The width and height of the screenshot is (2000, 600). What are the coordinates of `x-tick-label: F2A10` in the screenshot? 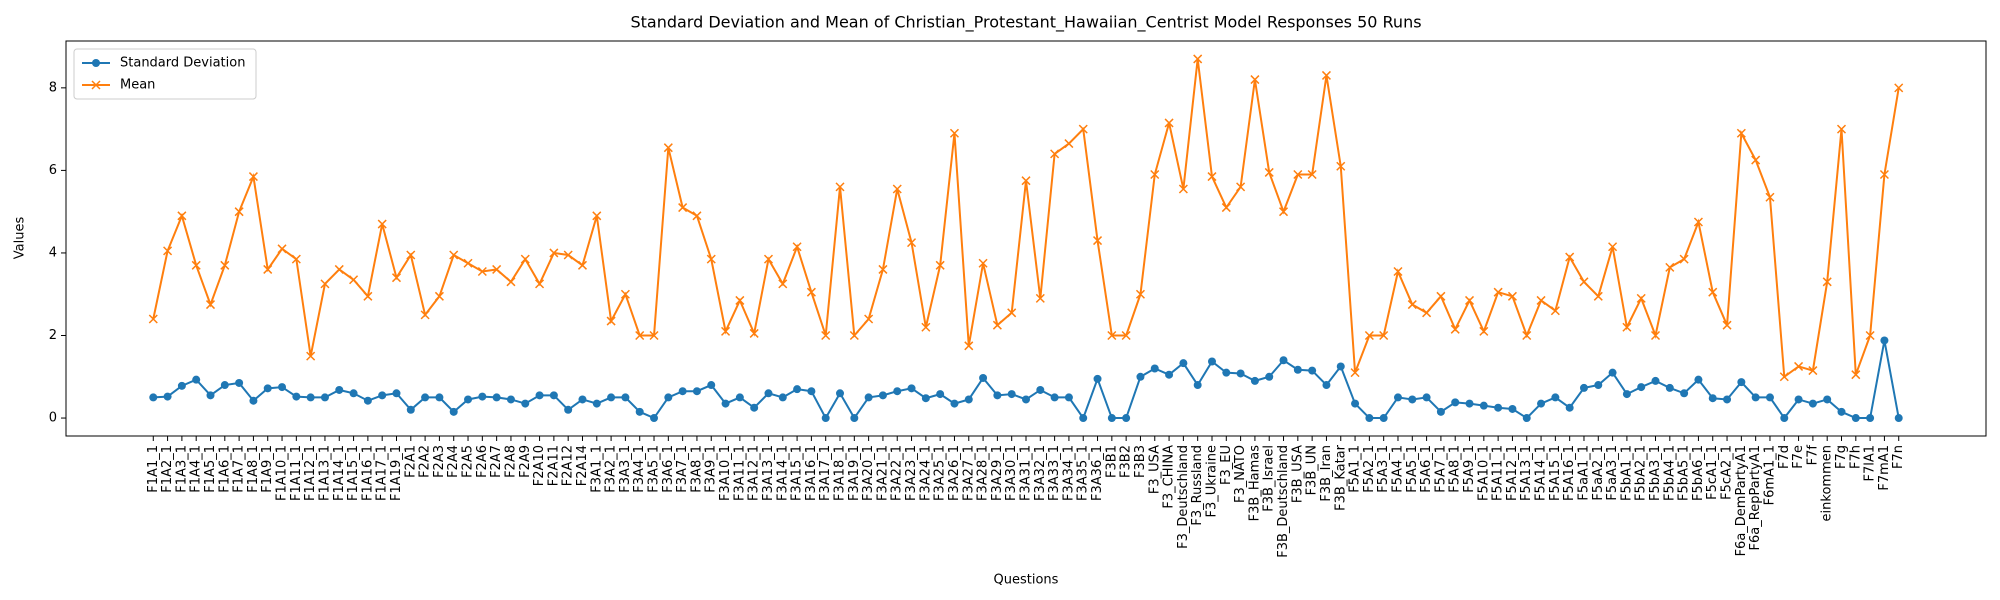 It's located at (539, 465).